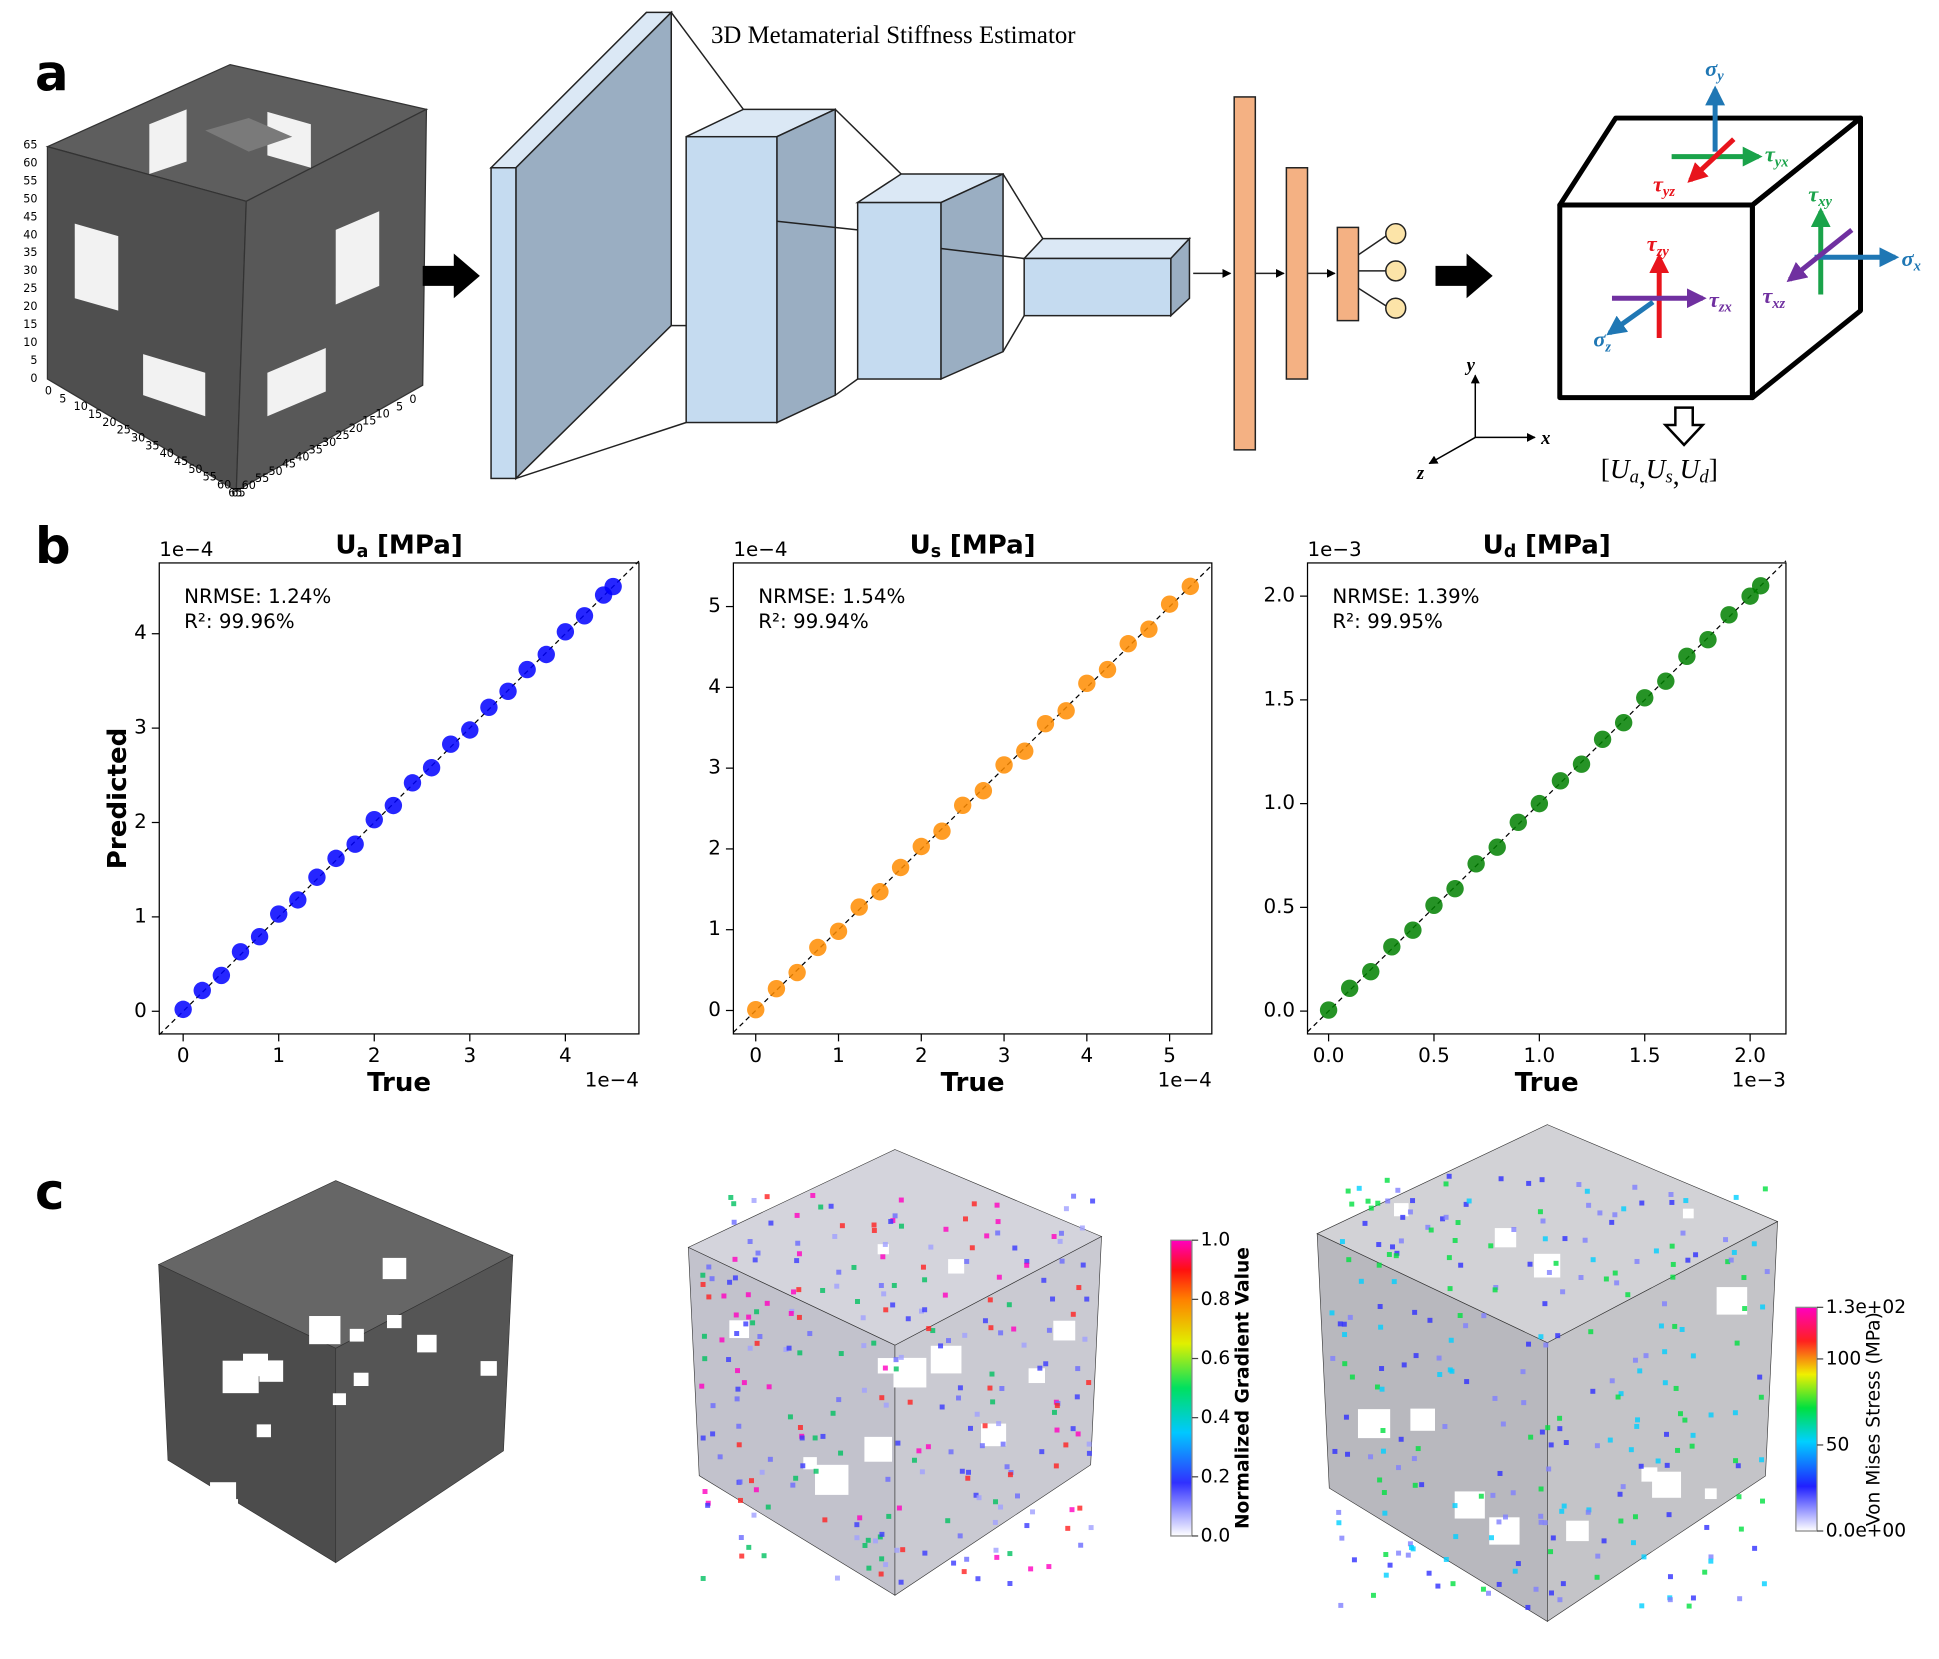 This screenshot has height=1659, width=1939. Describe the element at coordinates (1216, 1358) in the screenshot. I see `colorbar-tick-label: 0.6` at that location.